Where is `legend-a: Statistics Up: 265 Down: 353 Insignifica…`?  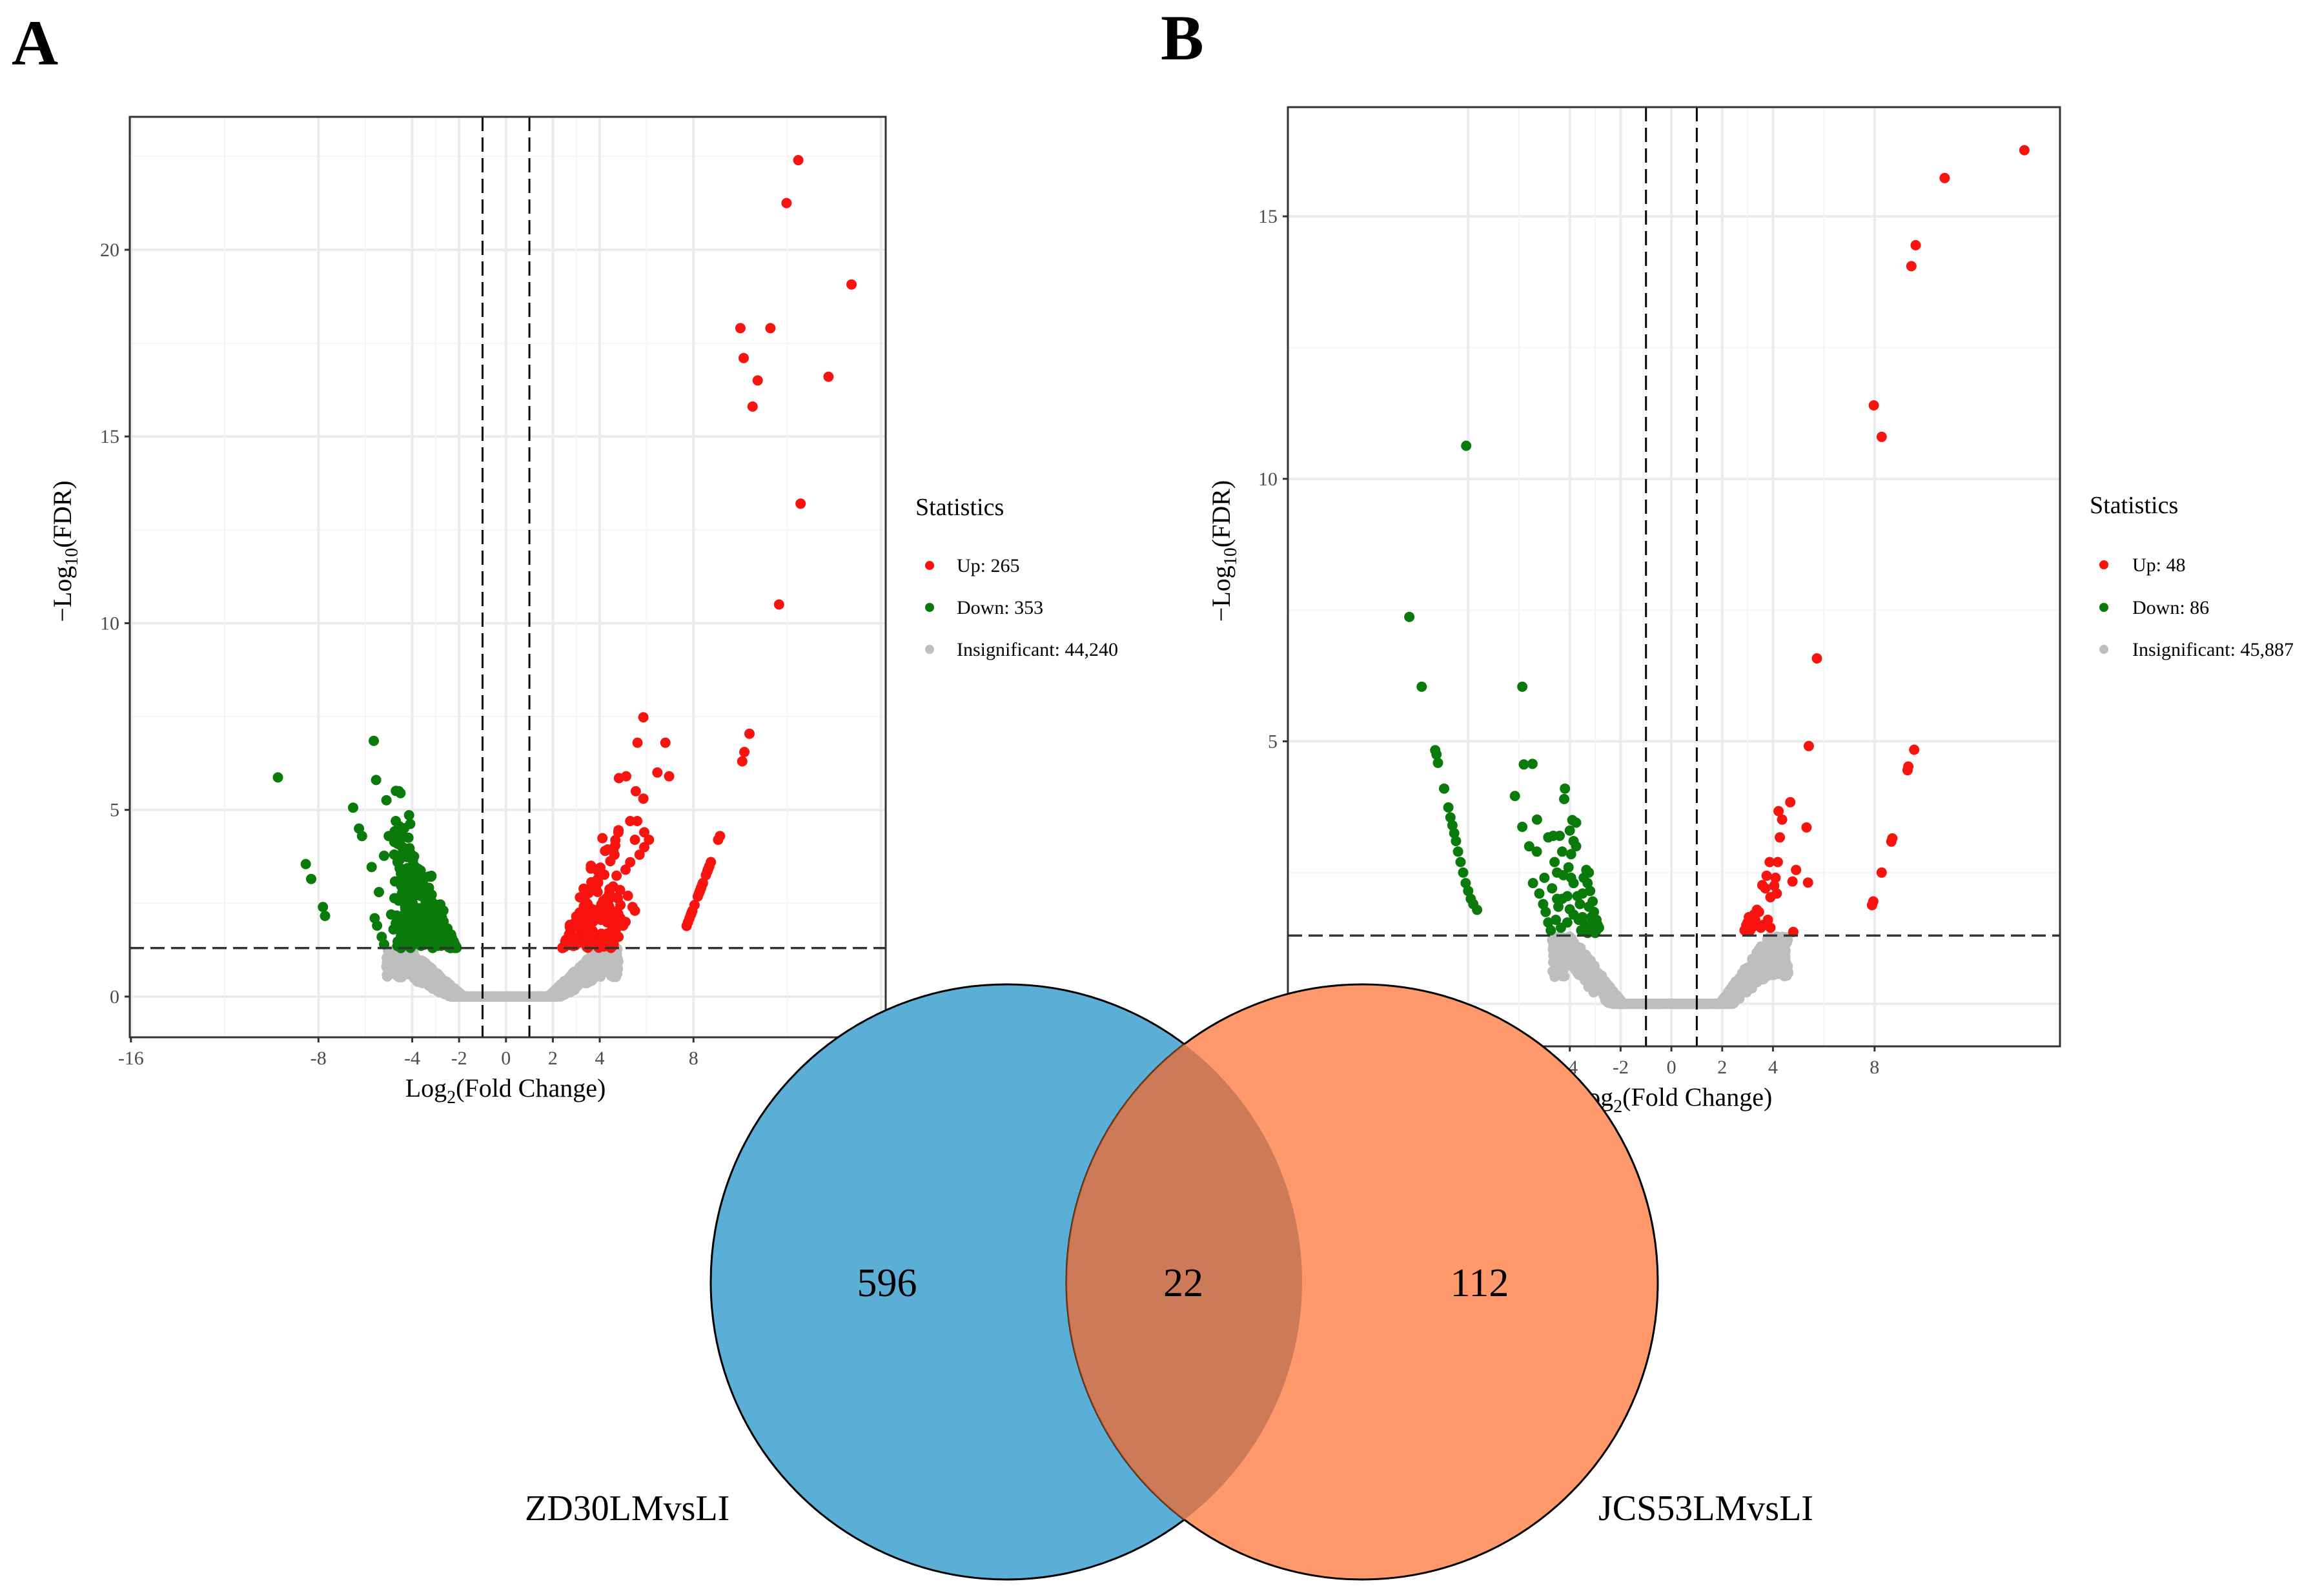 legend-a: Statistics Up: 265 Down: 353 Insignifica… is located at coordinates (1016, 577).